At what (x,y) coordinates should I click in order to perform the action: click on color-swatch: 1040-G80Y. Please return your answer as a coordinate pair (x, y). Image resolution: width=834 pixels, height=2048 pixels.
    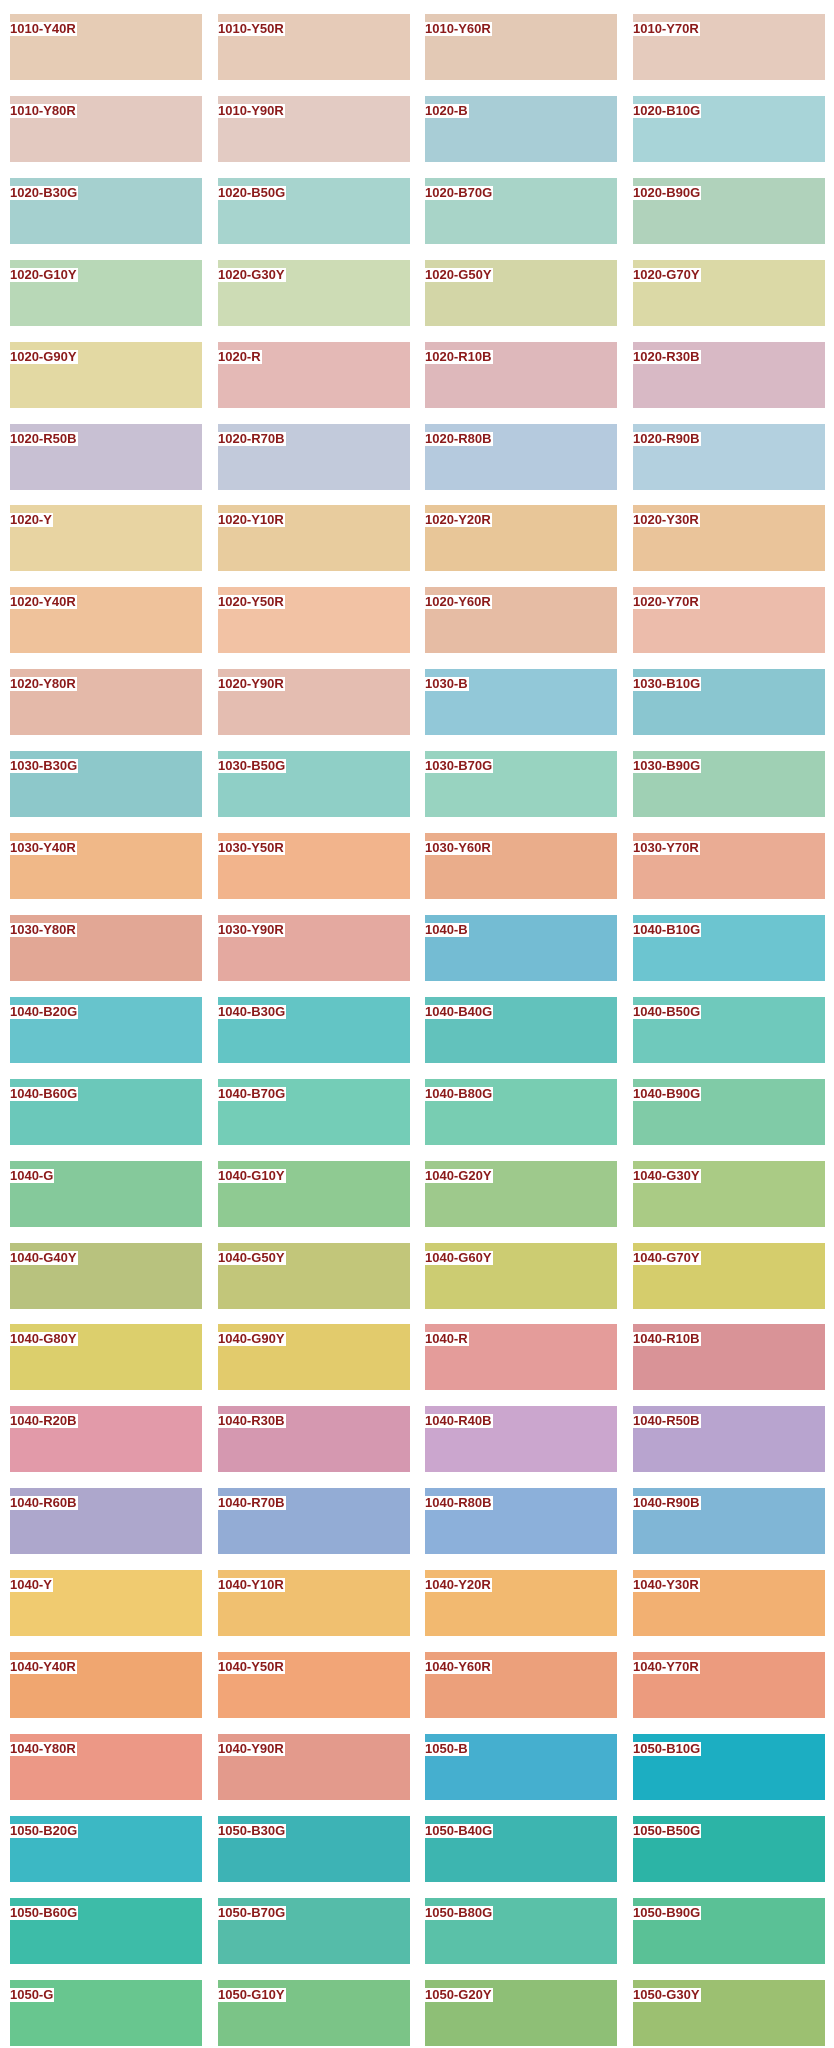
    Looking at the image, I should click on (106, 1357).